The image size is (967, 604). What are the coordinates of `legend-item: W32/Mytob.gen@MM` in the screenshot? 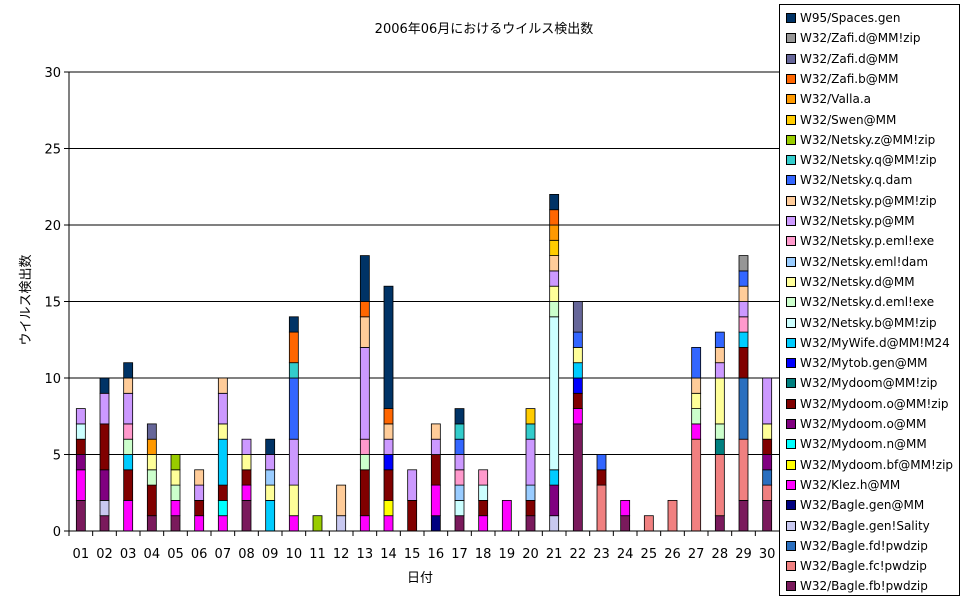 It's located at (856, 363).